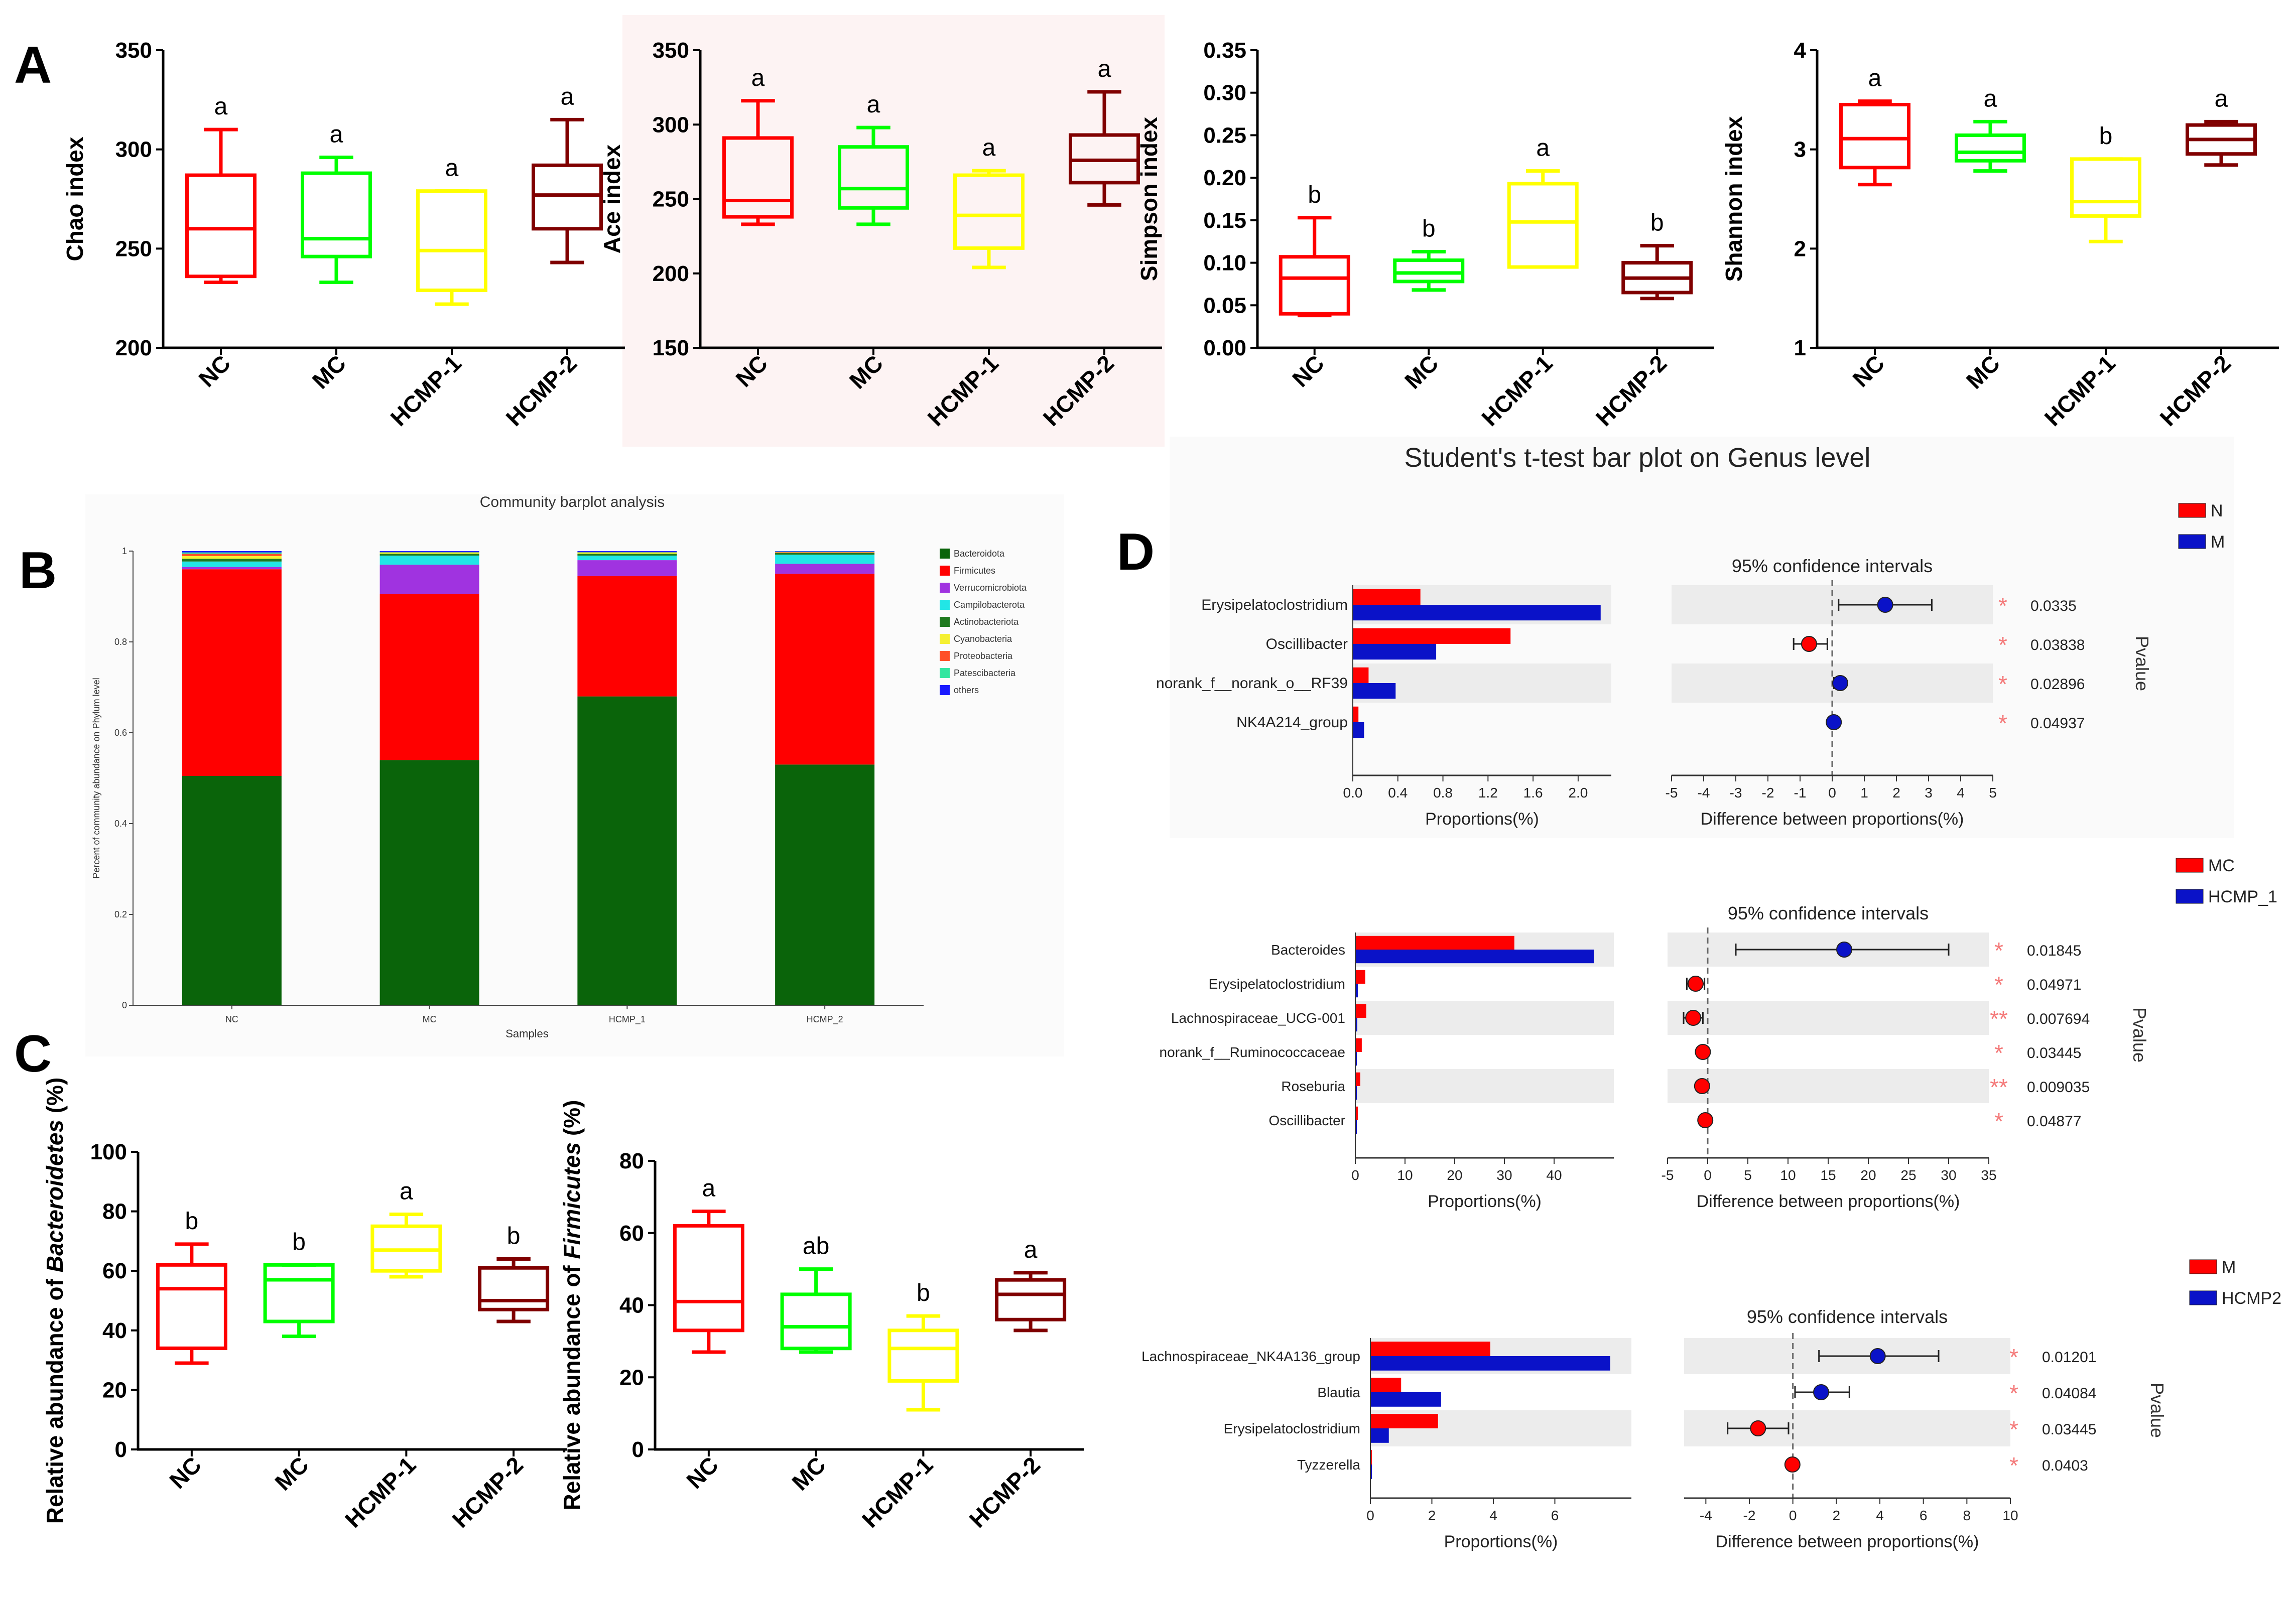 This screenshot has height=1597, width=2296. I want to click on significance-stars: **, so click(1999, 1019).